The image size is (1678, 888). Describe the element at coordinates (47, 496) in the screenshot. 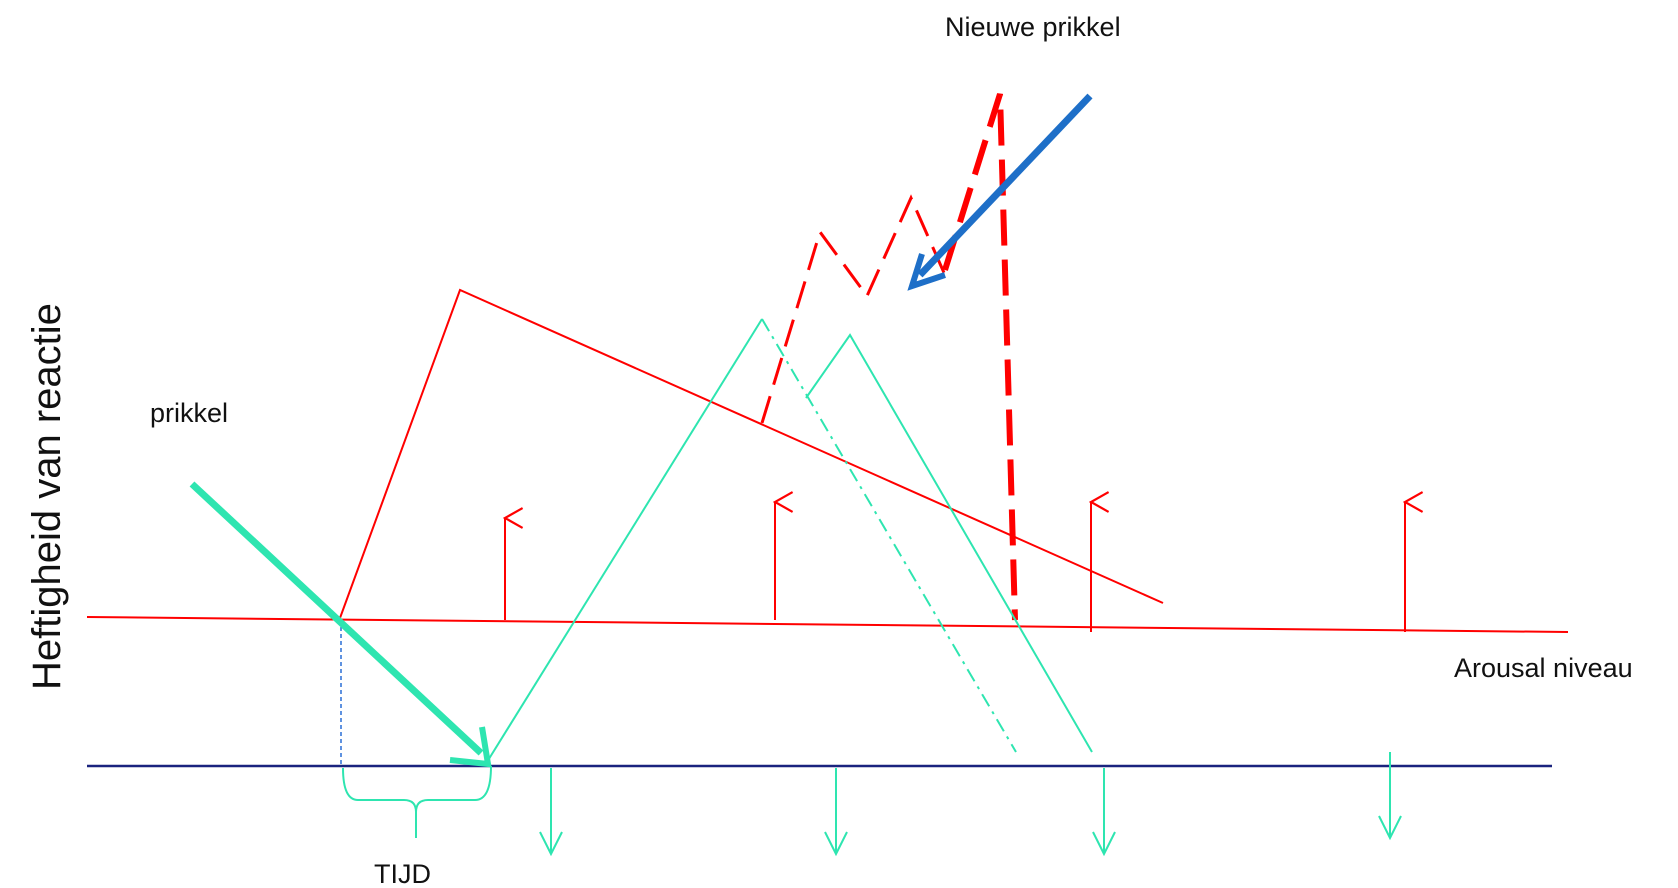

I see `y-axis-label: Heftigheid van reactie` at that location.